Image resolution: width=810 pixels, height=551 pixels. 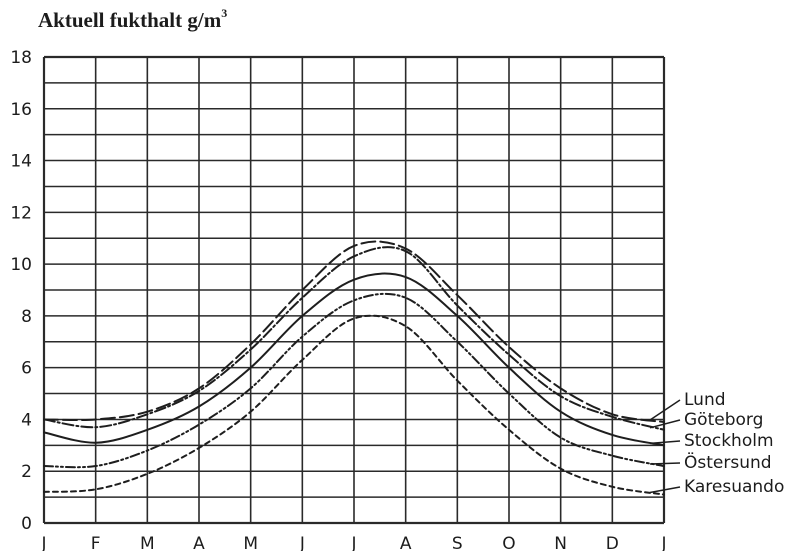 What do you see at coordinates (560, 542) in the screenshot?
I see `x-tick-label: N` at bounding box center [560, 542].